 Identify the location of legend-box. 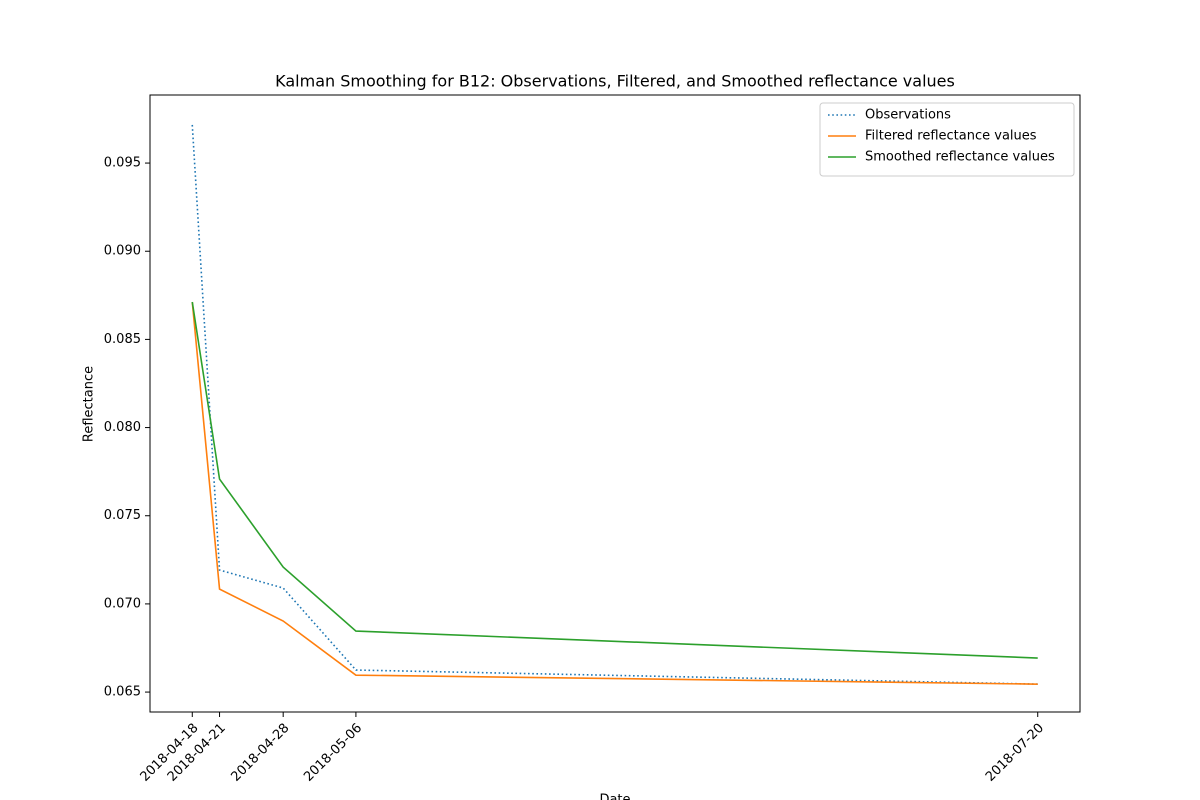
(947, 139).